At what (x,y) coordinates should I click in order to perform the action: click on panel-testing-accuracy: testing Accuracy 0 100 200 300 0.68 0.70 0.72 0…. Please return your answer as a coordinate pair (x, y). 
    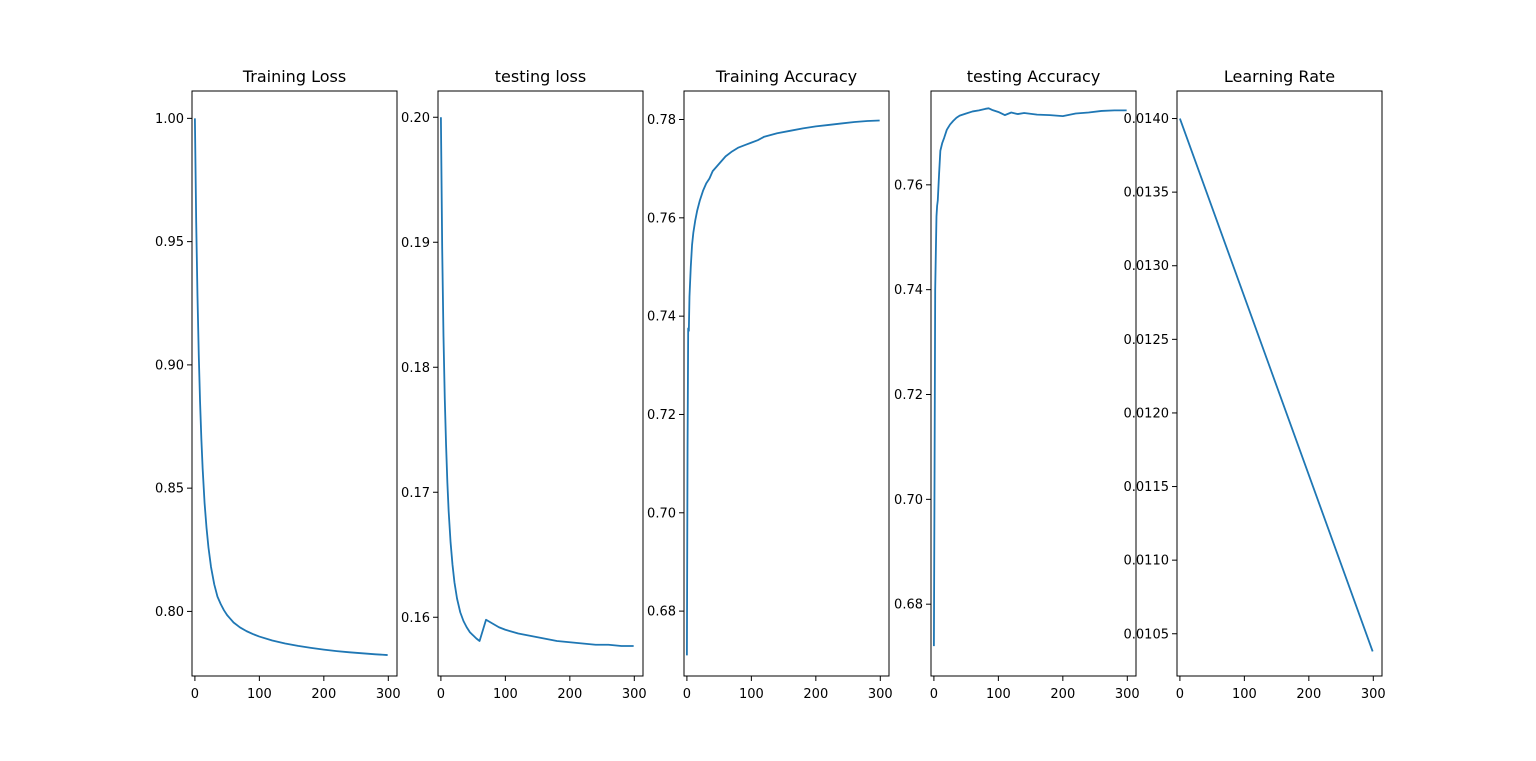
    Looking at the image, I should click on (1017, 384).